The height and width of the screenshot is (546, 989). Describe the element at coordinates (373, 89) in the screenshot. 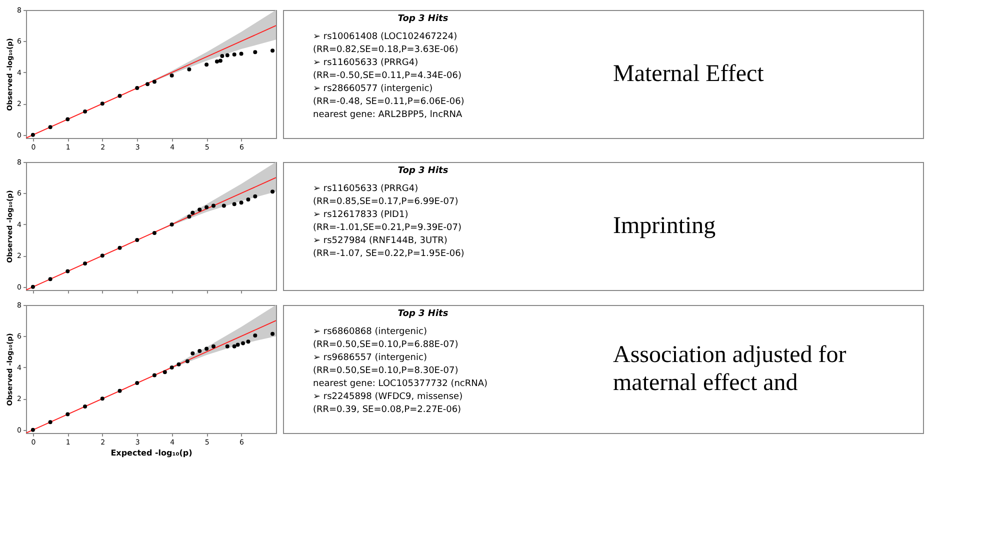

I see `text: ➢ rs28660577 (intergenic)` at that location.